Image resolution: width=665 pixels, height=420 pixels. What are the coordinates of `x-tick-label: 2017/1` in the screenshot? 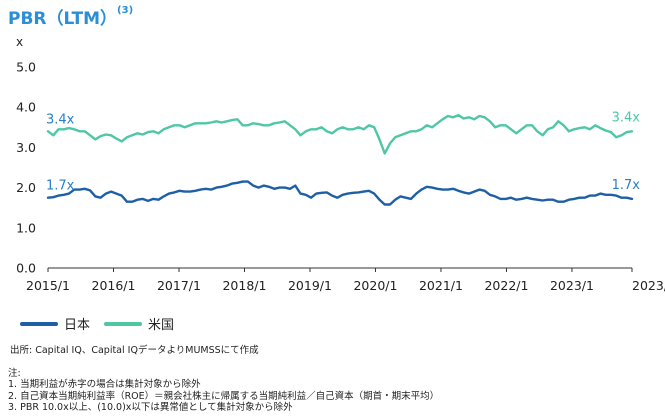 It's located at (179, 285).